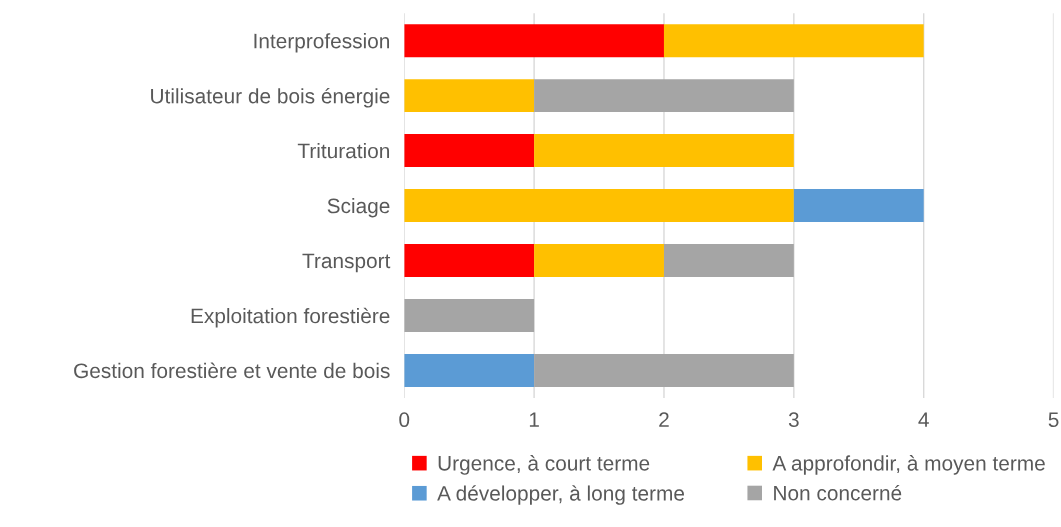  Describe the element at coordinates (346, 263) in the screenshot. I see `y-tick-label: Transport` at that location.